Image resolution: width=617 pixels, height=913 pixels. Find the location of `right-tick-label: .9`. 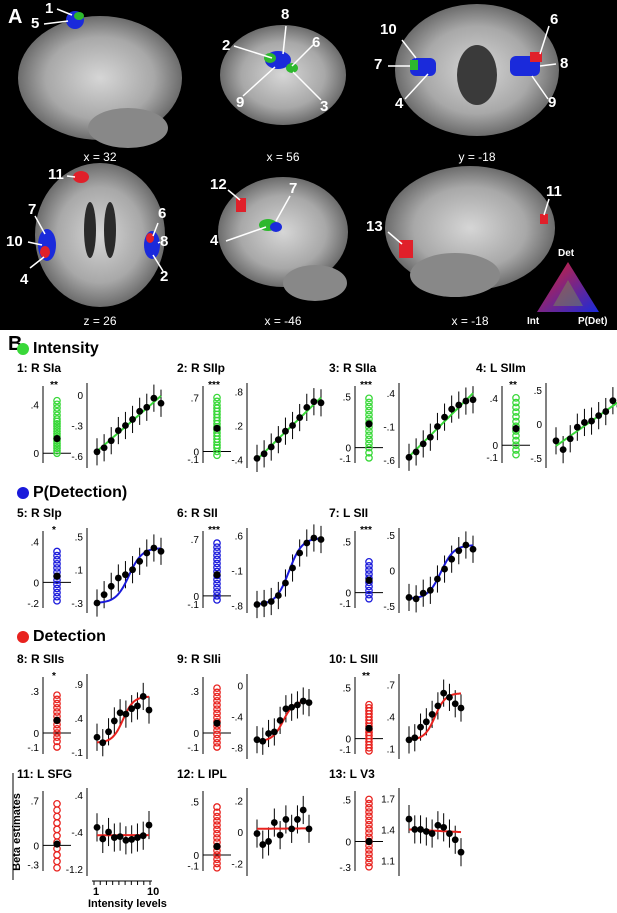

right-tick-label: .9 is located at coordinates (79, 685).